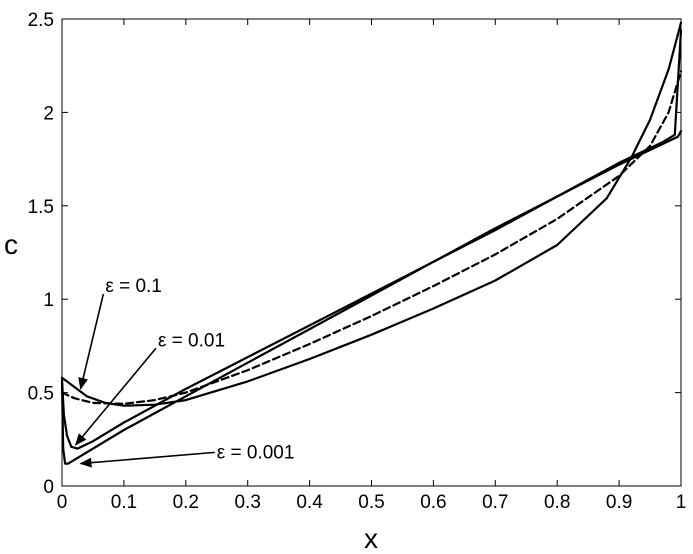 The width and height of the screenshot is (693, 554). I want to click on x-tick-label: 0.4, so click(309, 502).